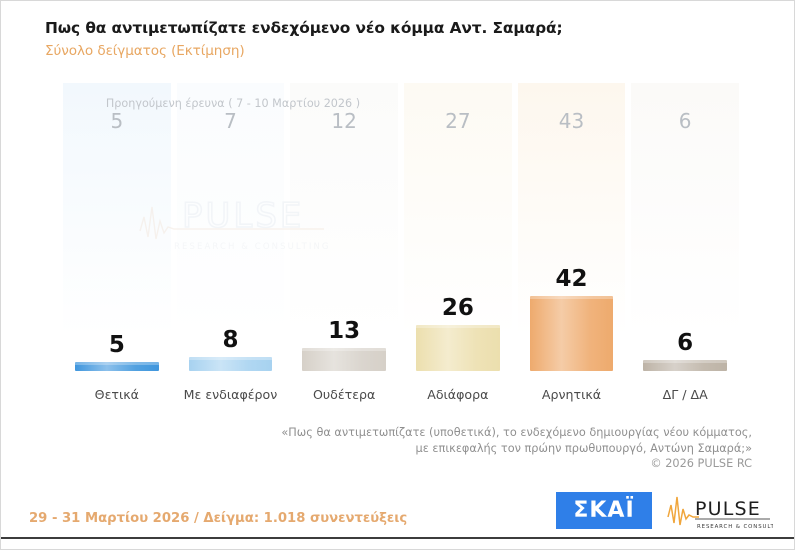  I want to click on current-value-label: 5, so click(116, 345).